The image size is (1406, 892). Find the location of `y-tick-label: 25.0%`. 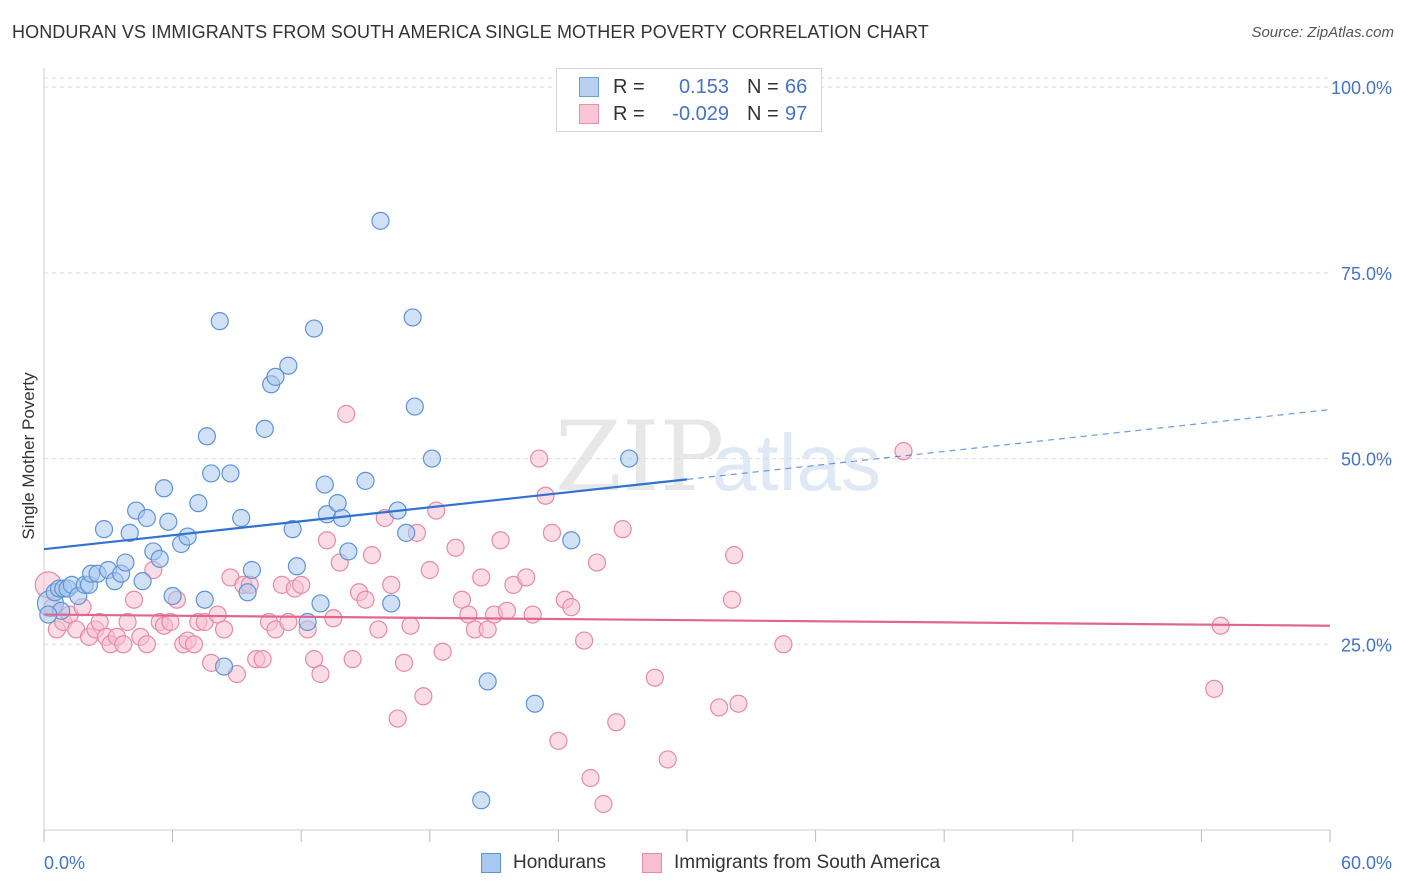

y-tick-label: 25.0% is located at coordinates (1366, 645).